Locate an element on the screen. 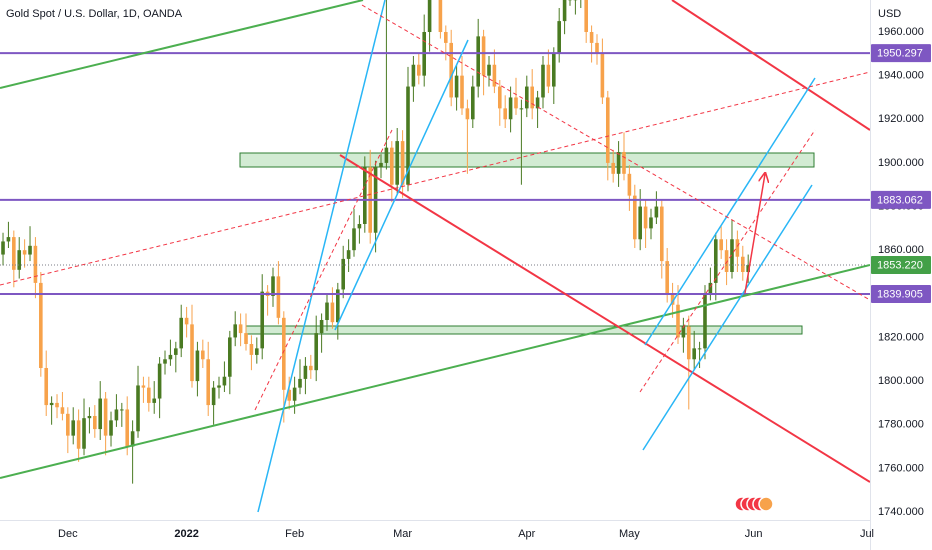 Image resolution: width=932 pixels, height=550 pixels. arrow is located at coordinates (754, 234).